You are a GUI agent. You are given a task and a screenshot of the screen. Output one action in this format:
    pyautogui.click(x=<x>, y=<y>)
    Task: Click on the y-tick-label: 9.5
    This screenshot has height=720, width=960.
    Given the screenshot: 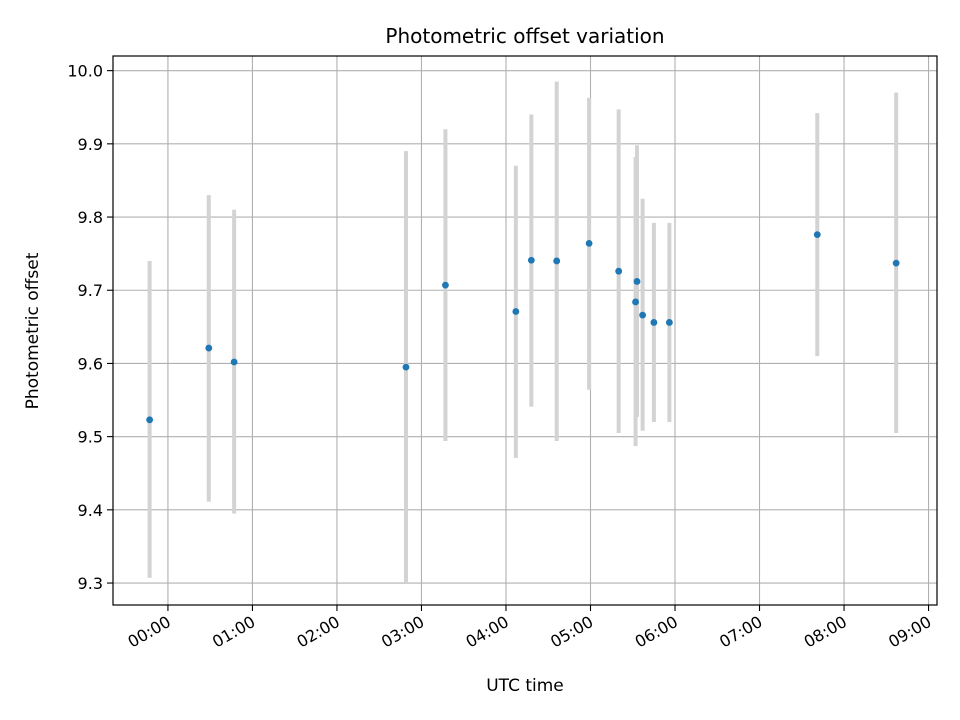 What is the action you would take?
    pyautogui.click(x=90, y=437)
    